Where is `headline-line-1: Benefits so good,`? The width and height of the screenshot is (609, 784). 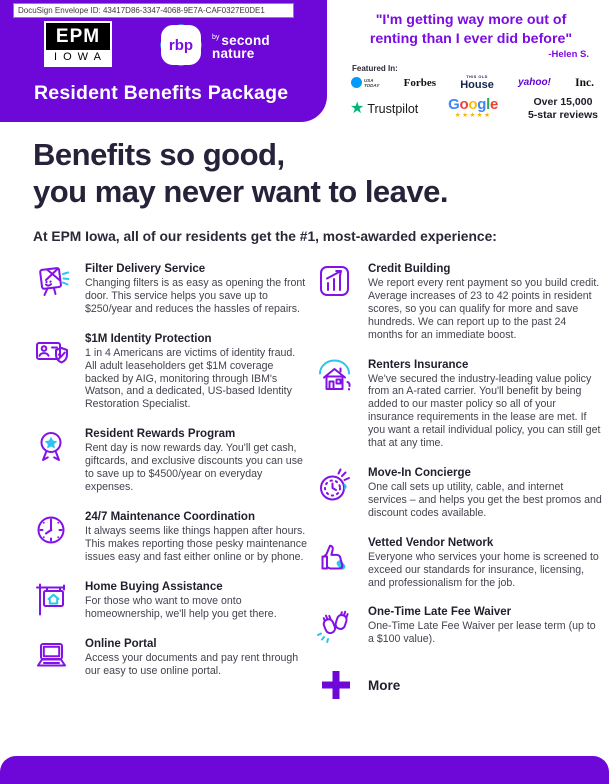 headline-line-1: Benefits so good, is located at coordinates (159, 154).